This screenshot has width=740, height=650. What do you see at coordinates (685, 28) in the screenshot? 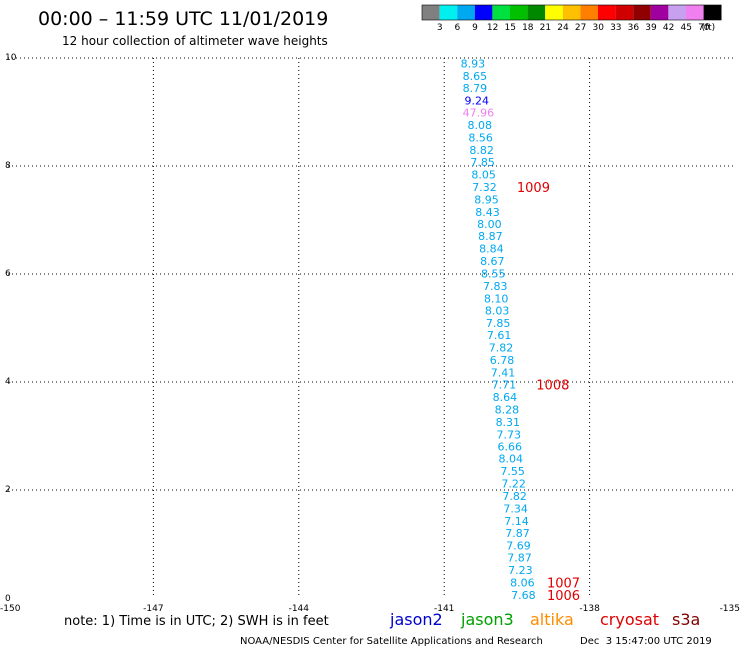
I see `legend-label: 45` at bounding box center [685, 28].